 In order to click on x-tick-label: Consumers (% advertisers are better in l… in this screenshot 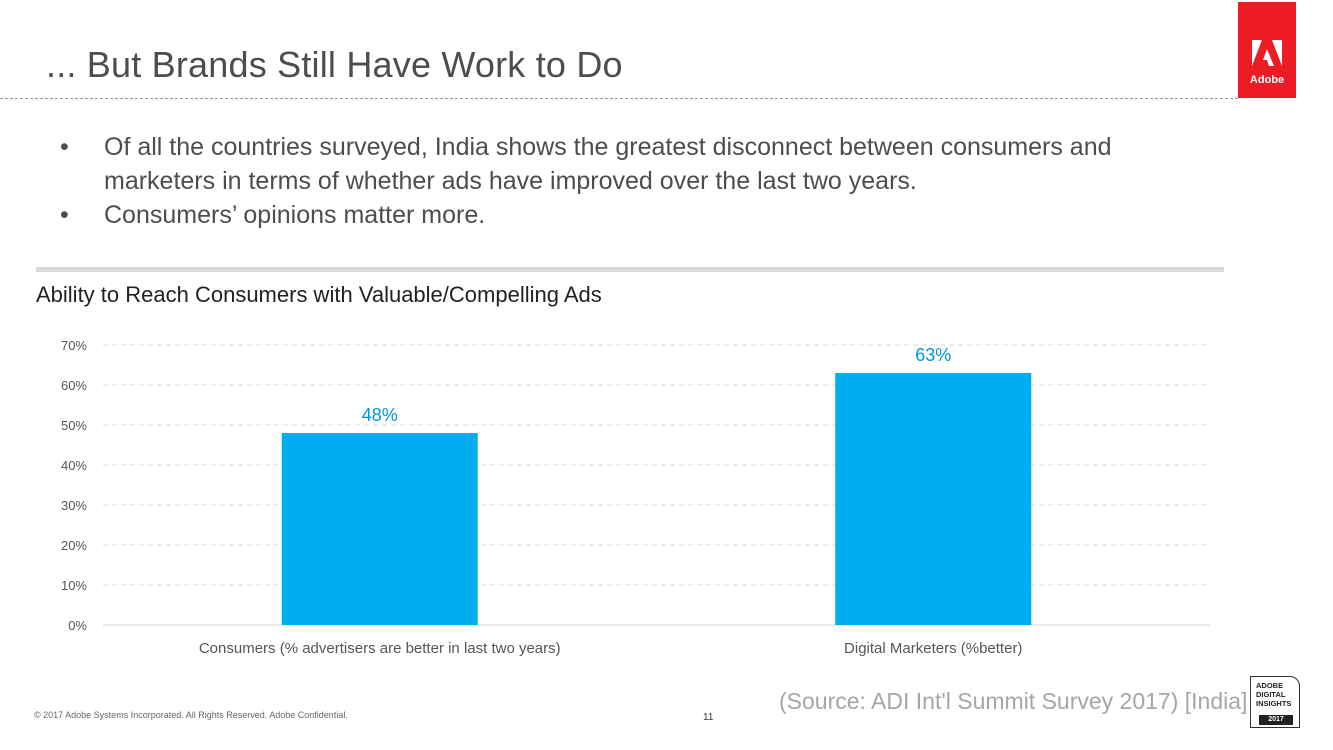, I will do `click(380, 648)`.